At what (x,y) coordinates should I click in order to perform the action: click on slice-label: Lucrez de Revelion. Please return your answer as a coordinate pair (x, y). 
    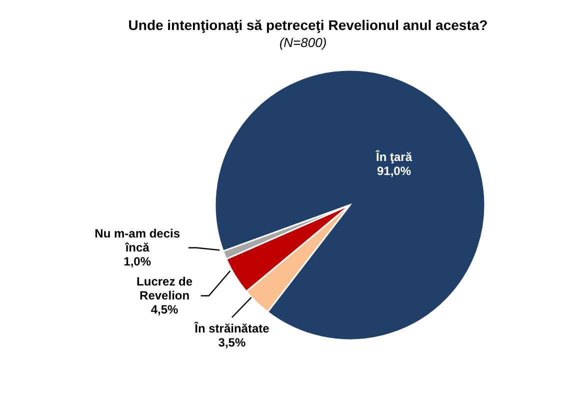
    Looking at the image, I should click on (164, 288).